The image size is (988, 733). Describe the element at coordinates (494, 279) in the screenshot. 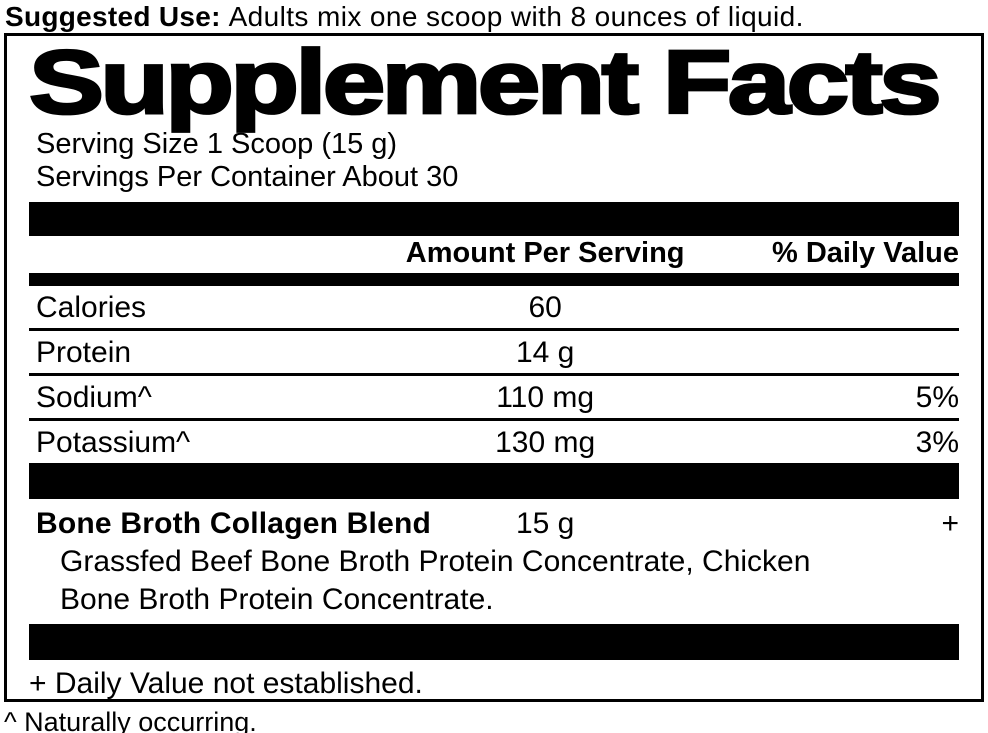

I see `separator-bar-header` at that location.